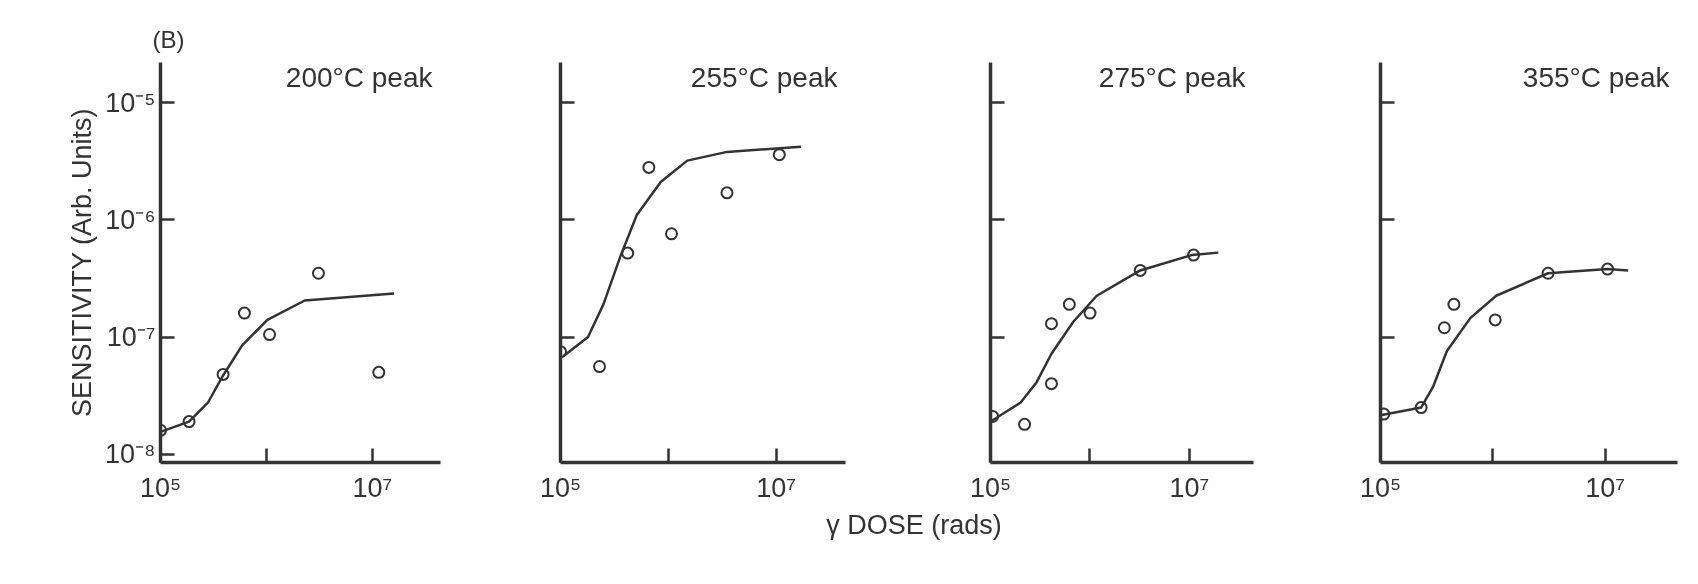 Image resolution: width=1698 pixels, height=584 pixels. Describe the element at coordinates (131, 337) in the screenshot. I see `y-tick-label: 10⁻⁷` at that location.